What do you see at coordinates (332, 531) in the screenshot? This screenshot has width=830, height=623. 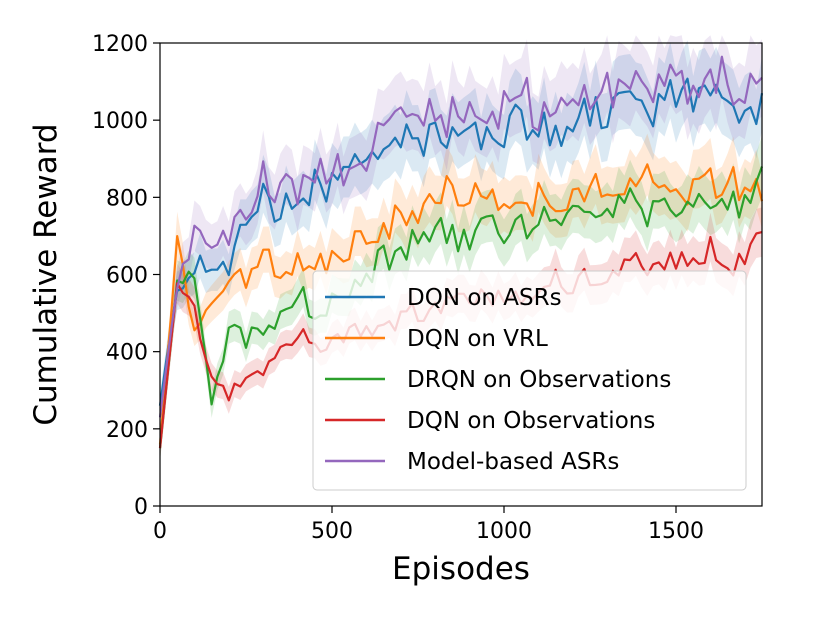 I see `x-tick-label: 500` at bounding box center [332, 531].